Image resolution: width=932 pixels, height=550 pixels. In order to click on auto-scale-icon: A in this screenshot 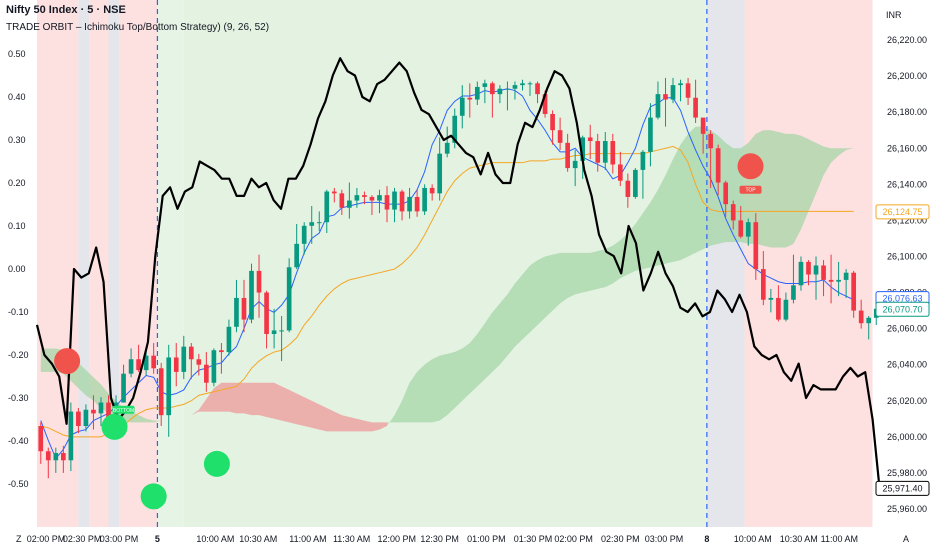, I will do `click(906, 539)`.